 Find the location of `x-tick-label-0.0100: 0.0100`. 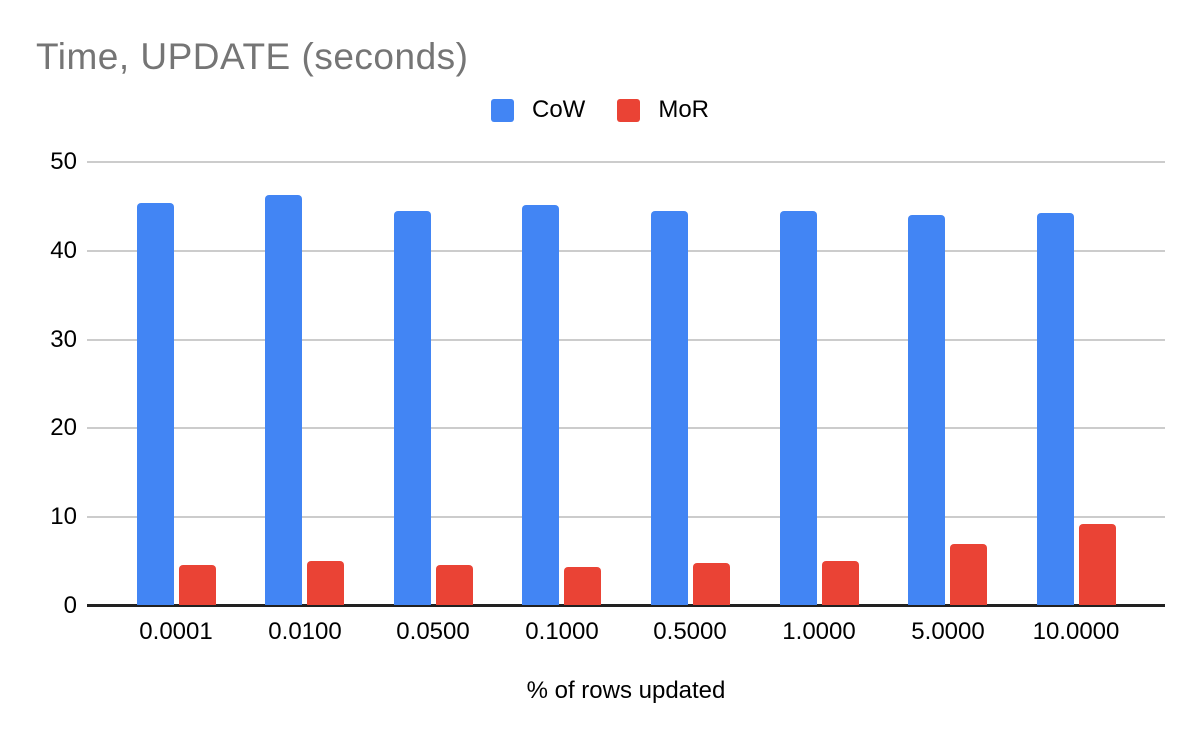

x-tick-label-0.0100: 0.0100 is located at coordinates (305, 631).